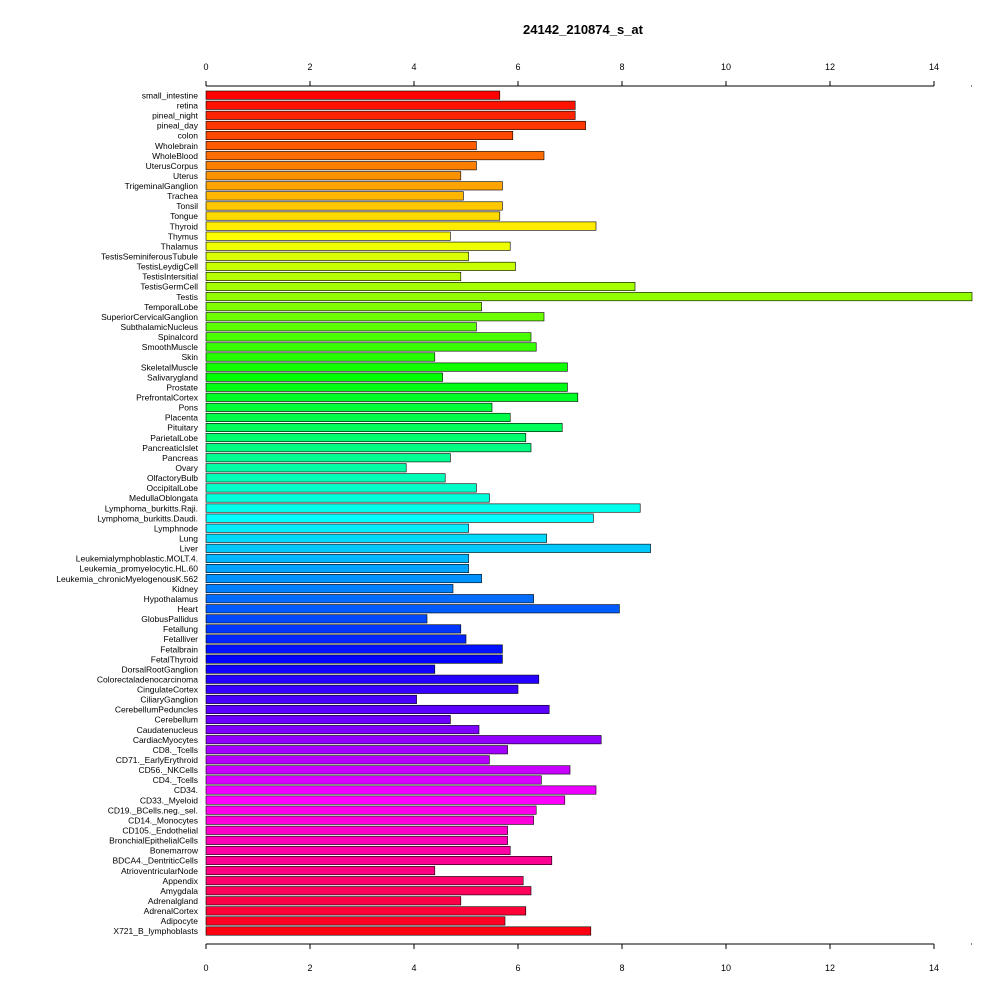  Describe the element at coordinates (341, 488) in the screenshot. I see `bar-OccipitalLobe` at that location.